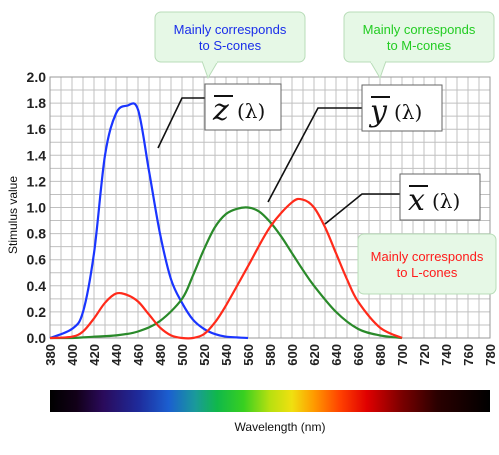 The width and height of the screenshot is (499, 455). Describe the element at coordinates (37, 234) in the screenshot. I see `y-tick-label: 0.8` at that location.